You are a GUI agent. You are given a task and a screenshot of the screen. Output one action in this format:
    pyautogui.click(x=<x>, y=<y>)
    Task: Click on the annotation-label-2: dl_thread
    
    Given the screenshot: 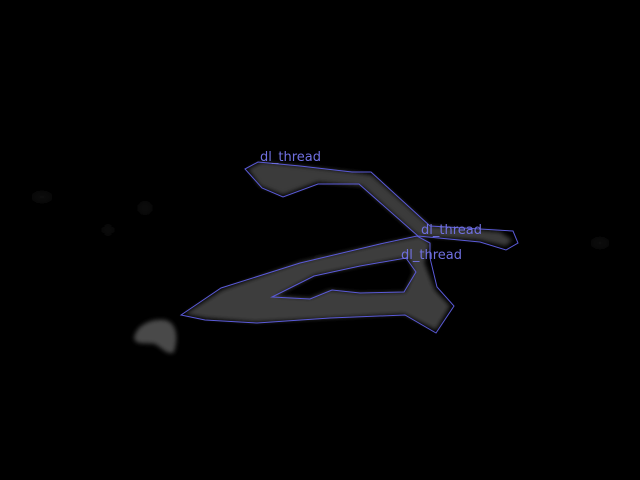 What is the action you would take?
    pyautogui.click(x=451, y=230)
    